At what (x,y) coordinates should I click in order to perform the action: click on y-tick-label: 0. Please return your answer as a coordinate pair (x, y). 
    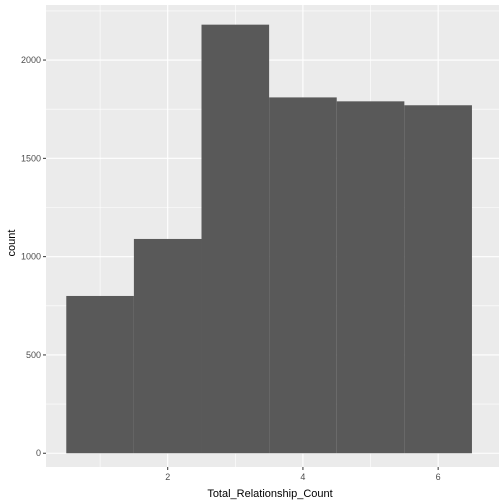
    Looking at the image, I should click on (38, 453).